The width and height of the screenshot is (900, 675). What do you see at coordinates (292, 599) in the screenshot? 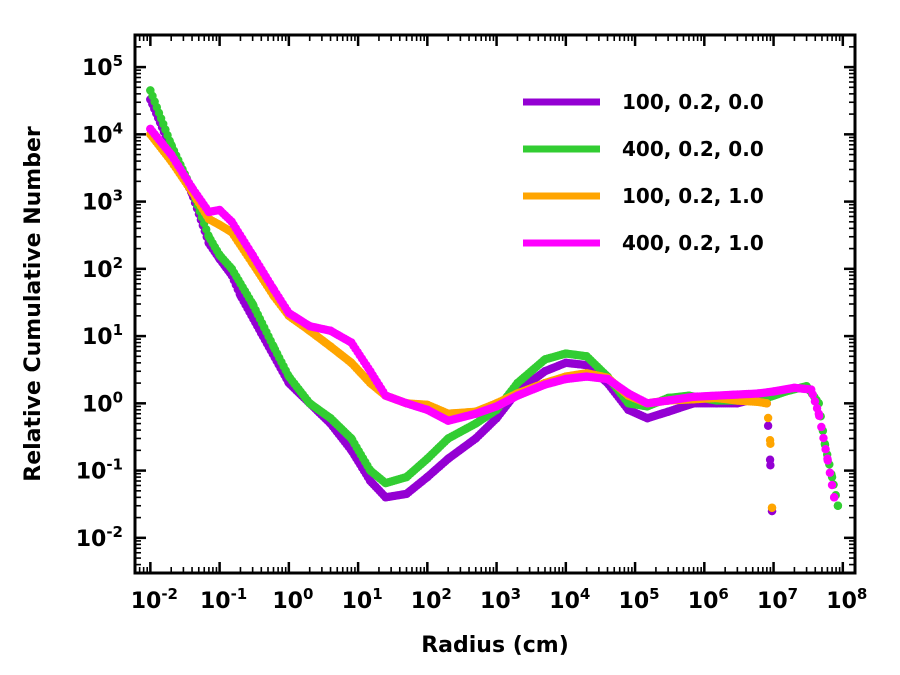
I see `x-tick-label: 100` at bounding box center [292, 599].